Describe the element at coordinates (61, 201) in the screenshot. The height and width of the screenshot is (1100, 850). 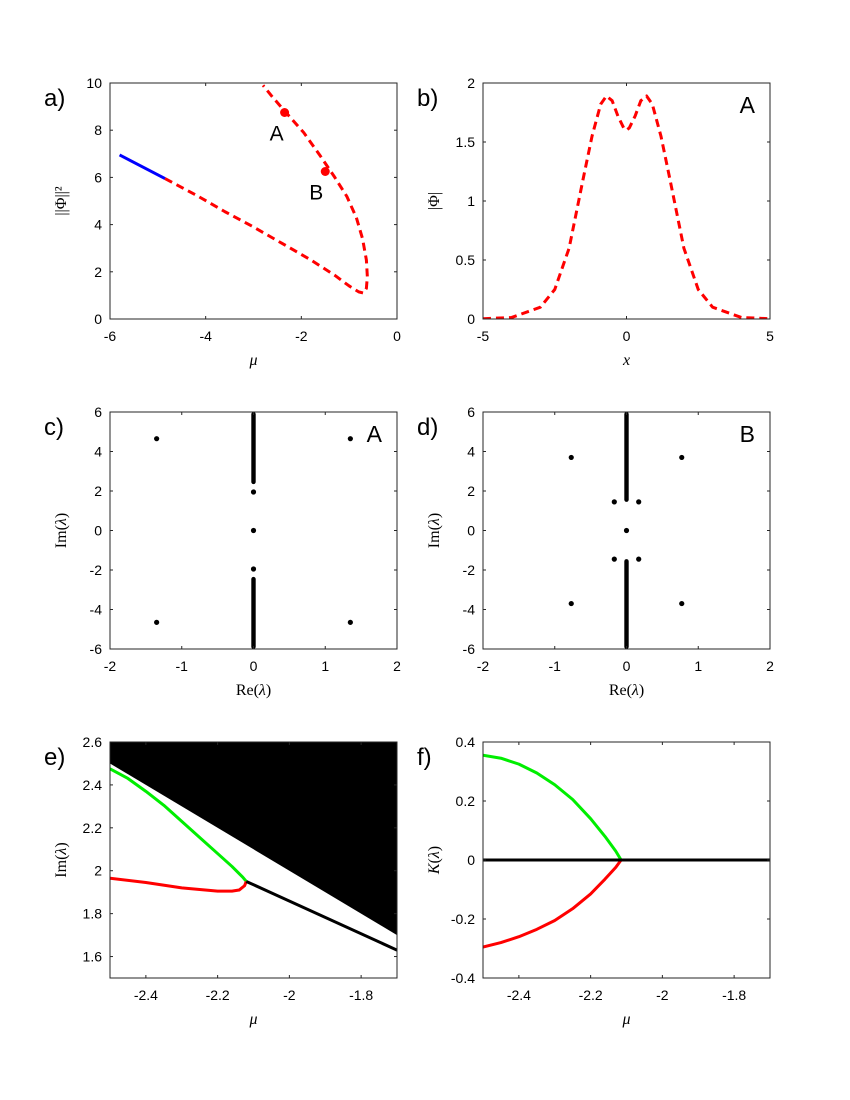
I see `y-axis-label: ||Φ||²` at that location.